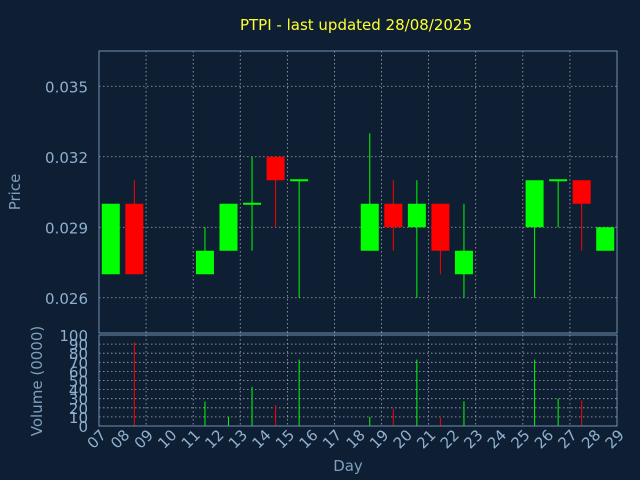 The height and width of the screenshot is (480, 640). Describe the element at coordinates (358, 384) in the screenshot. I see `volume-bars` at that location.